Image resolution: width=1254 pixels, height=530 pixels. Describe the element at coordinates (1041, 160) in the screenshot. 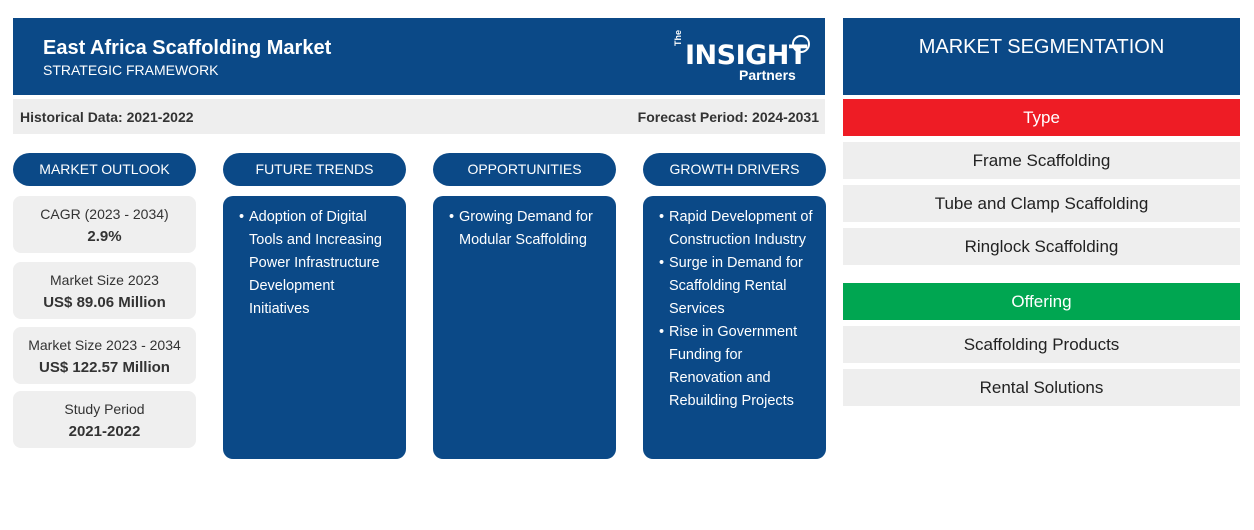

I see `segment-item: Frame Scaffolding` at that location.